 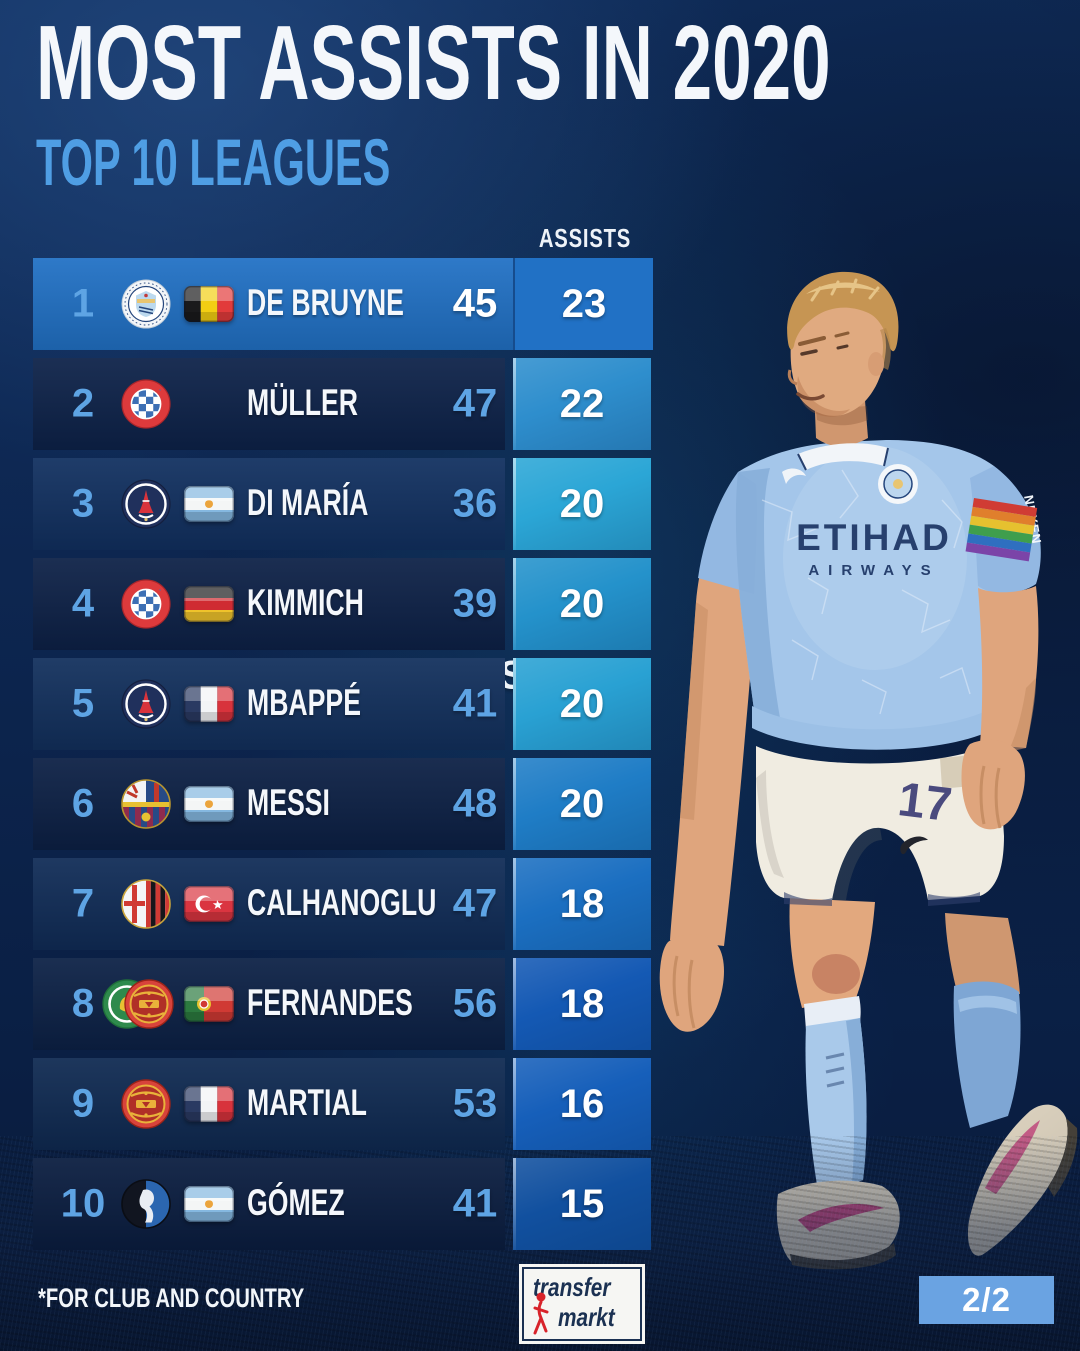 I want to click on table-row: 3 DI MARÍA 36 20, so click(x=342, y=504).